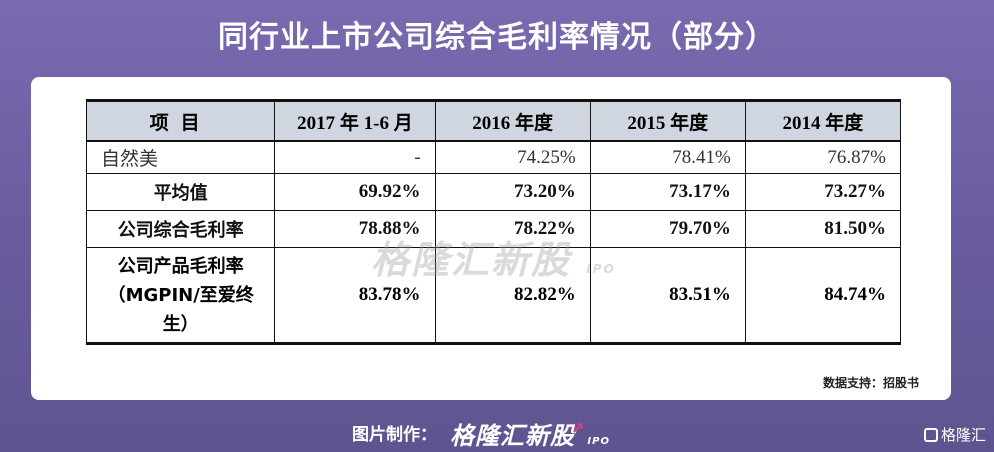 Image resolution: width=994 pixels, height=452 pixels. I want to click on credit-label: 图片制作：, so click(394, 435).